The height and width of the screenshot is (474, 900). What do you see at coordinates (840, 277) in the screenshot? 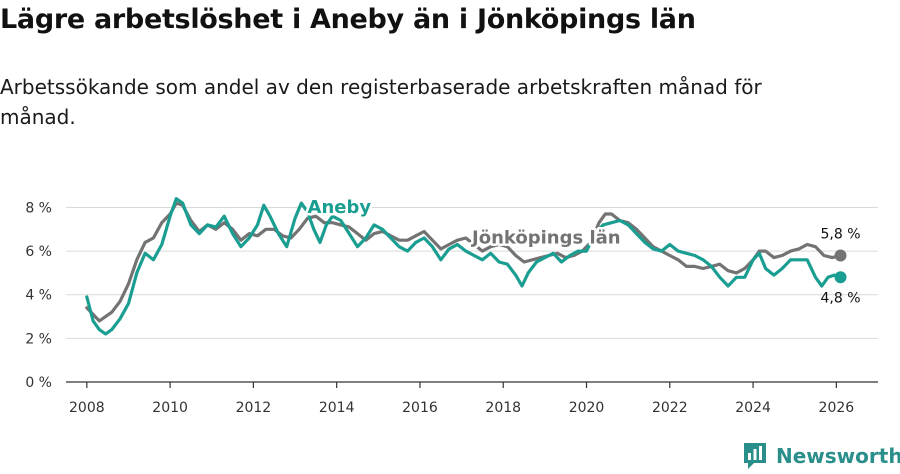
I see `end-point-aneby` at bounding box center [840, 277].